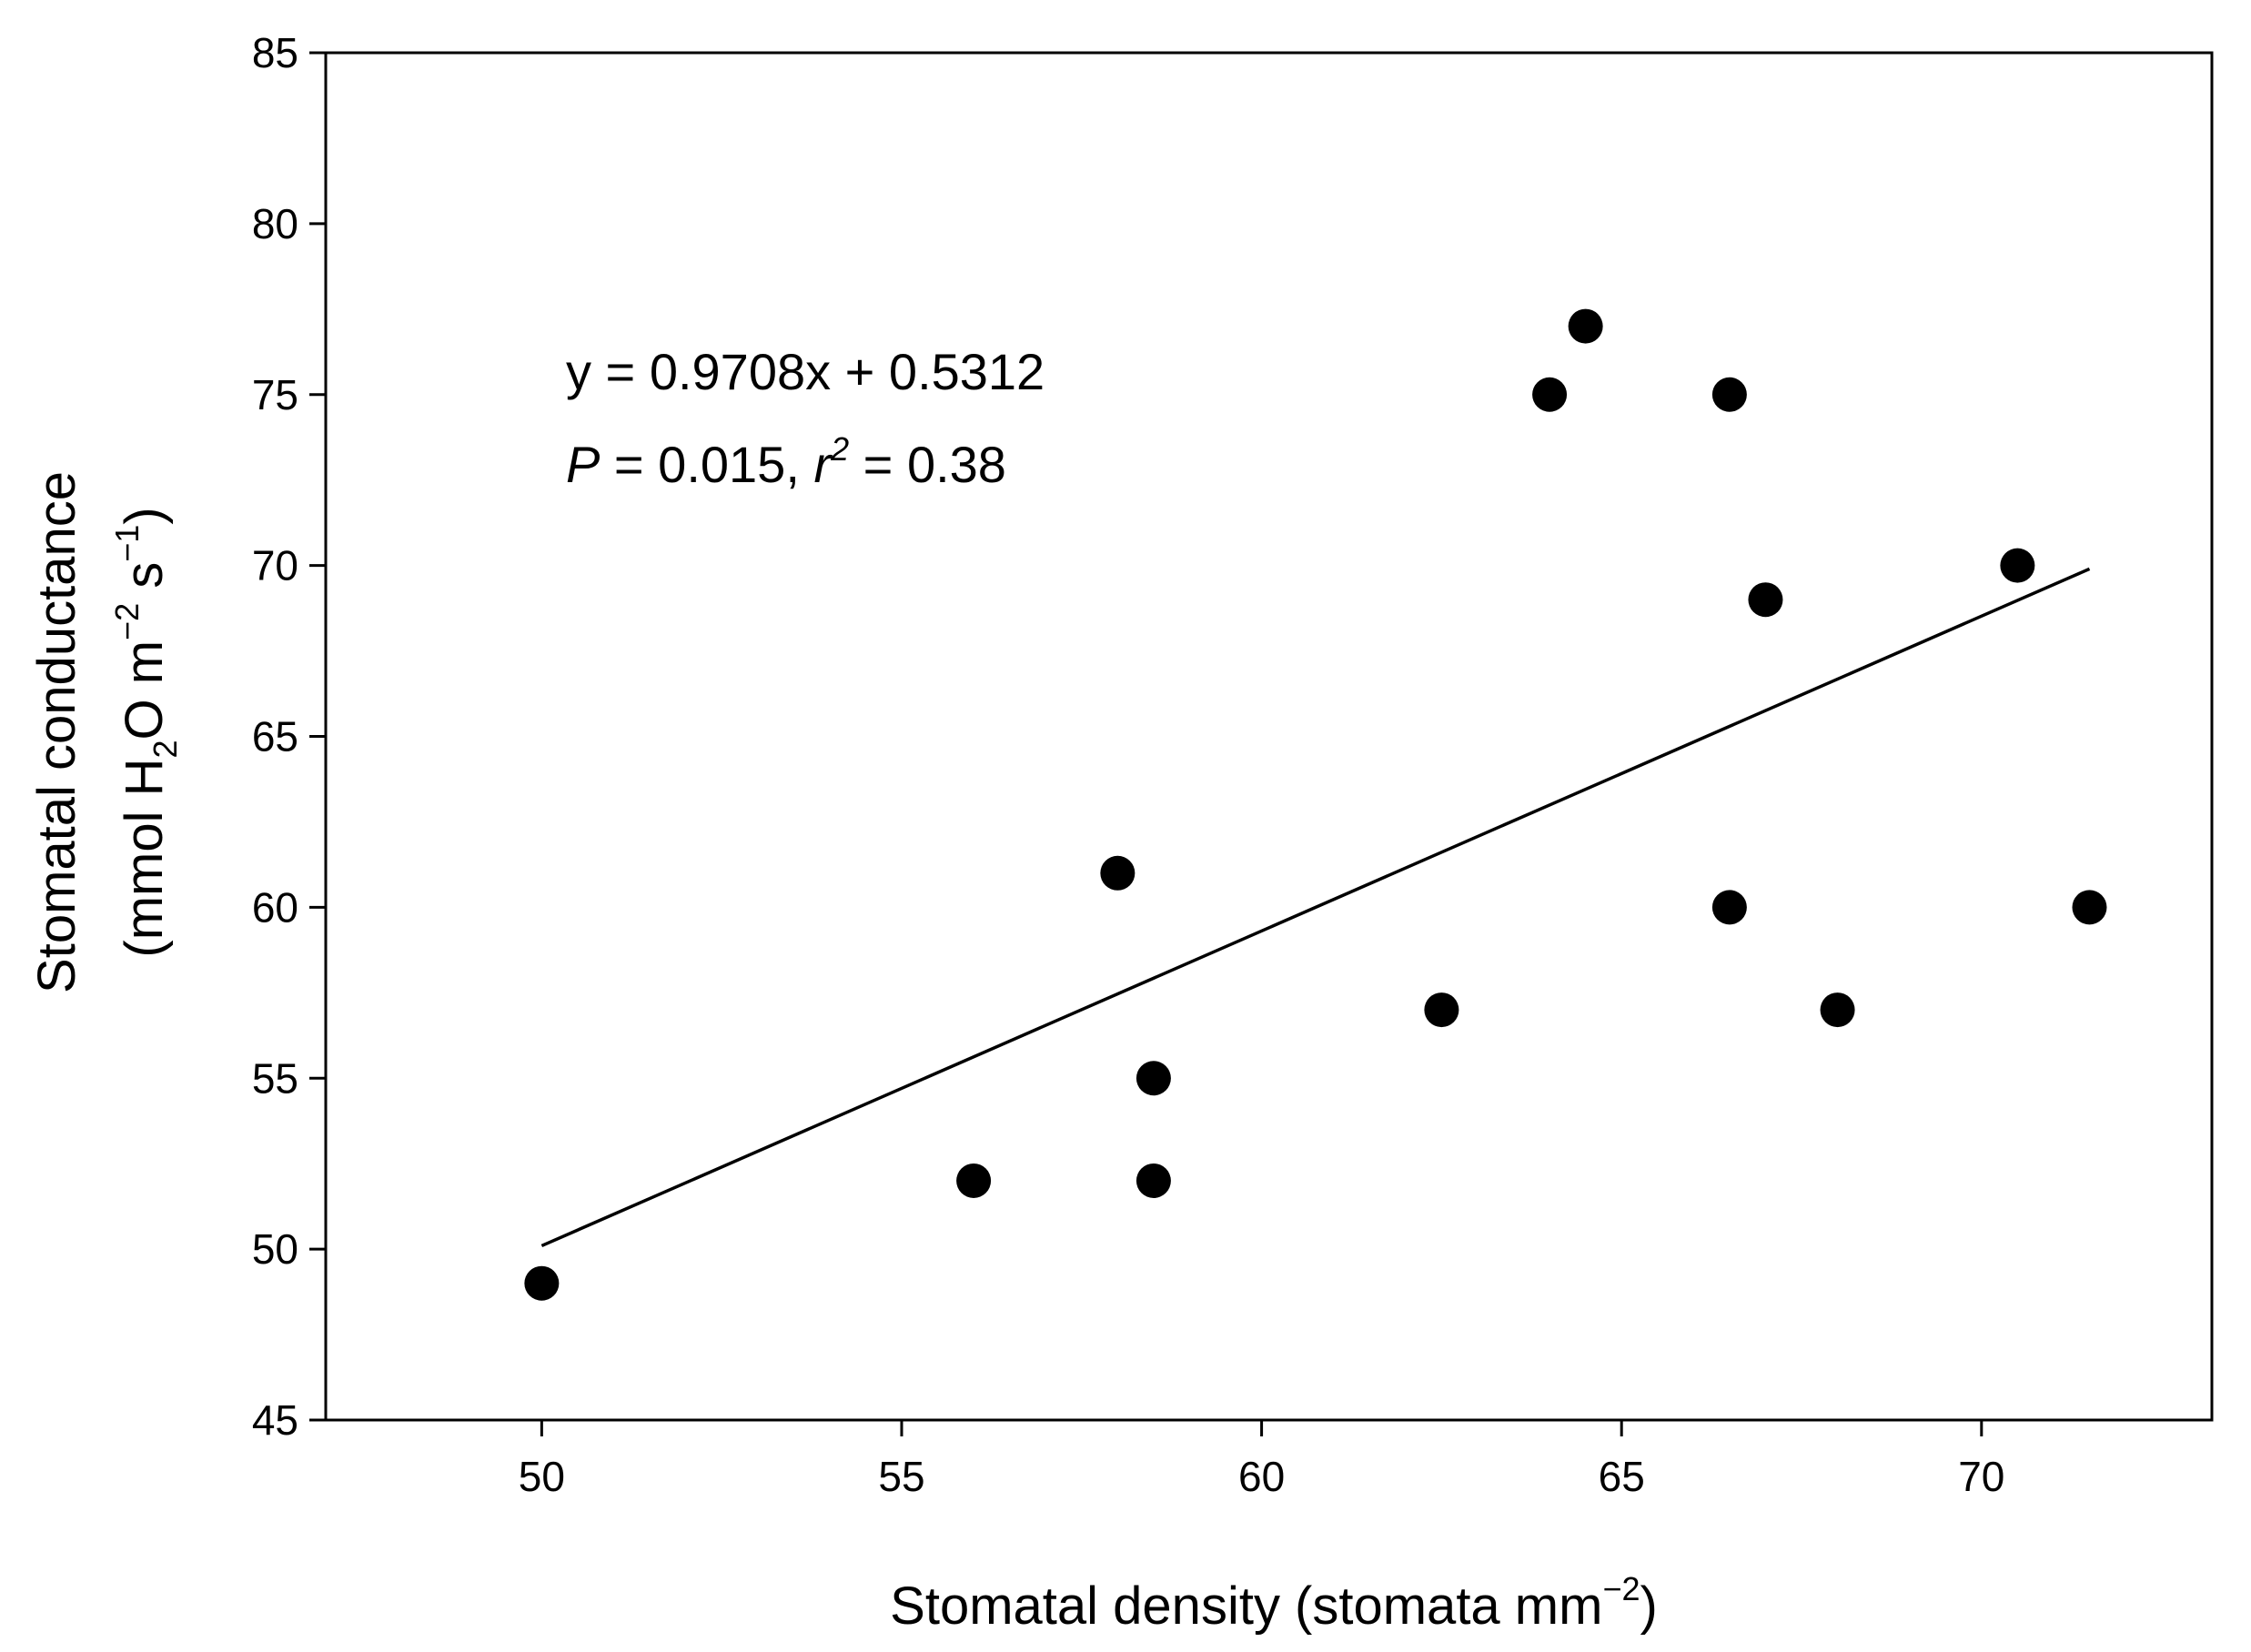  What do you see at coordinates (927, 464) in the screenshot?
I see `r-value: = 0.38` at bounding box center [927, 464].